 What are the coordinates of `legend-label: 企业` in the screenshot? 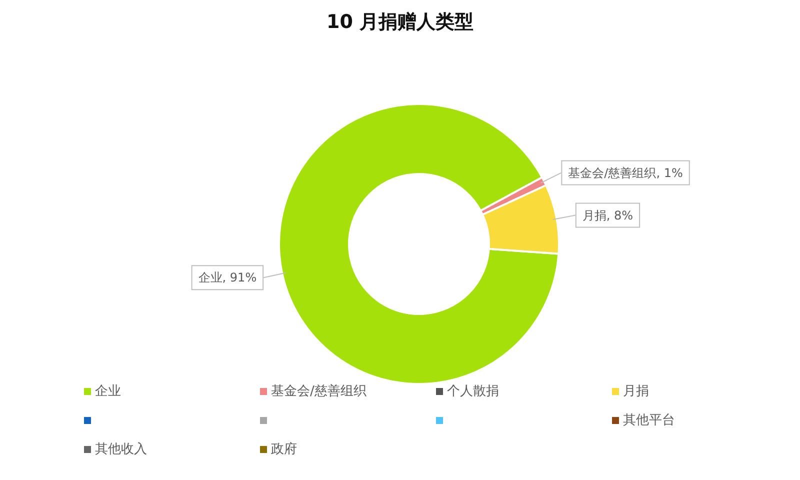 It's located at (108, 391).